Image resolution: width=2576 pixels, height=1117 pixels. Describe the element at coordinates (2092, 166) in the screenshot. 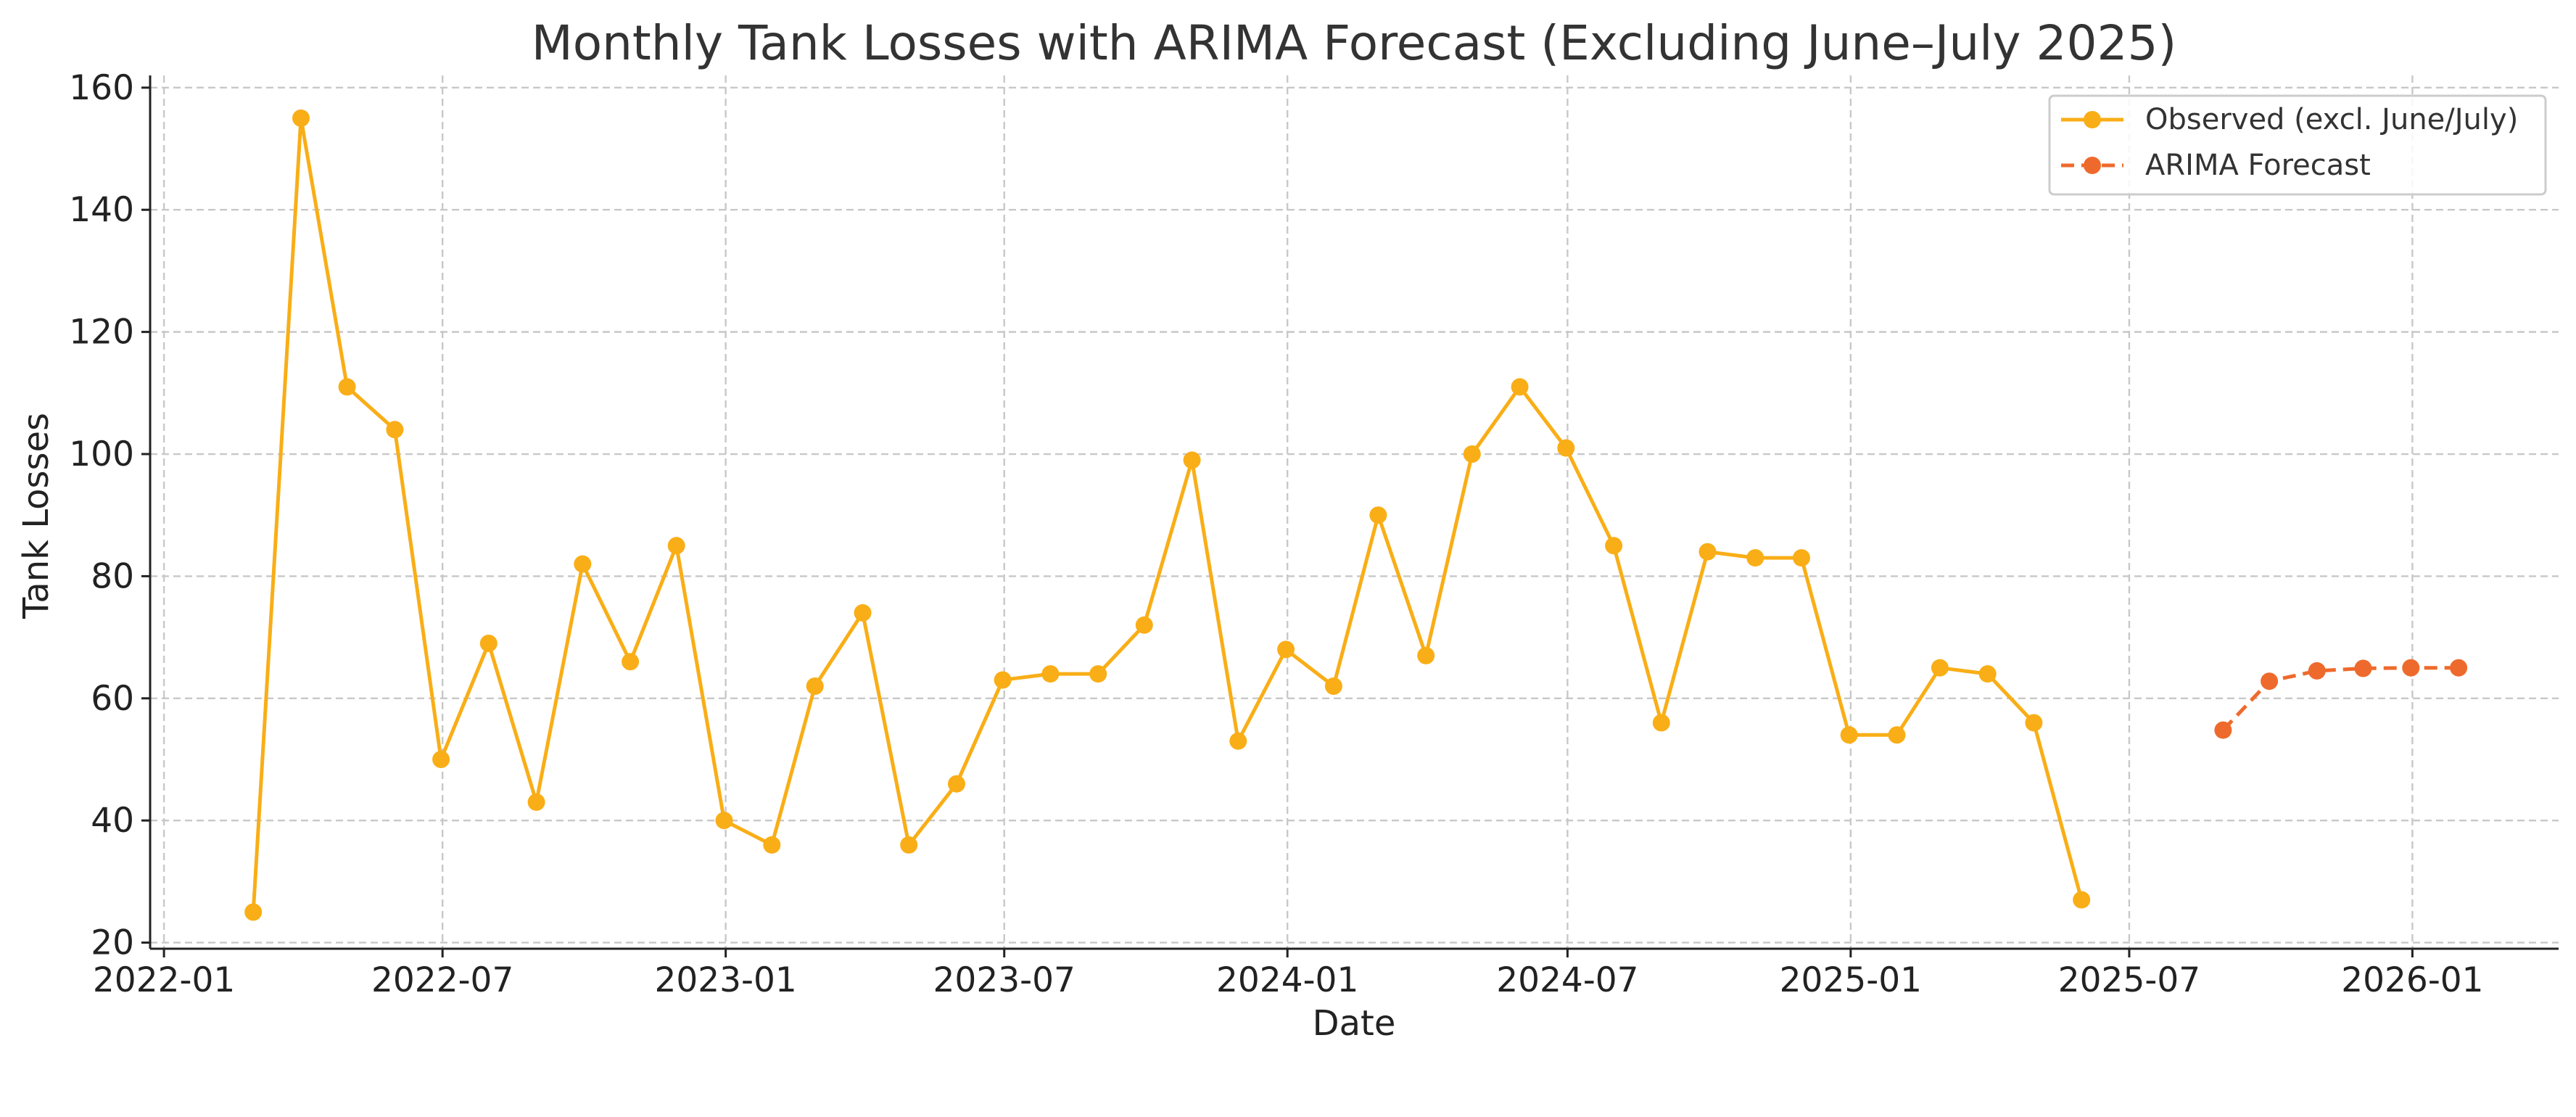

I see `legend-forecast-marker` at that location.